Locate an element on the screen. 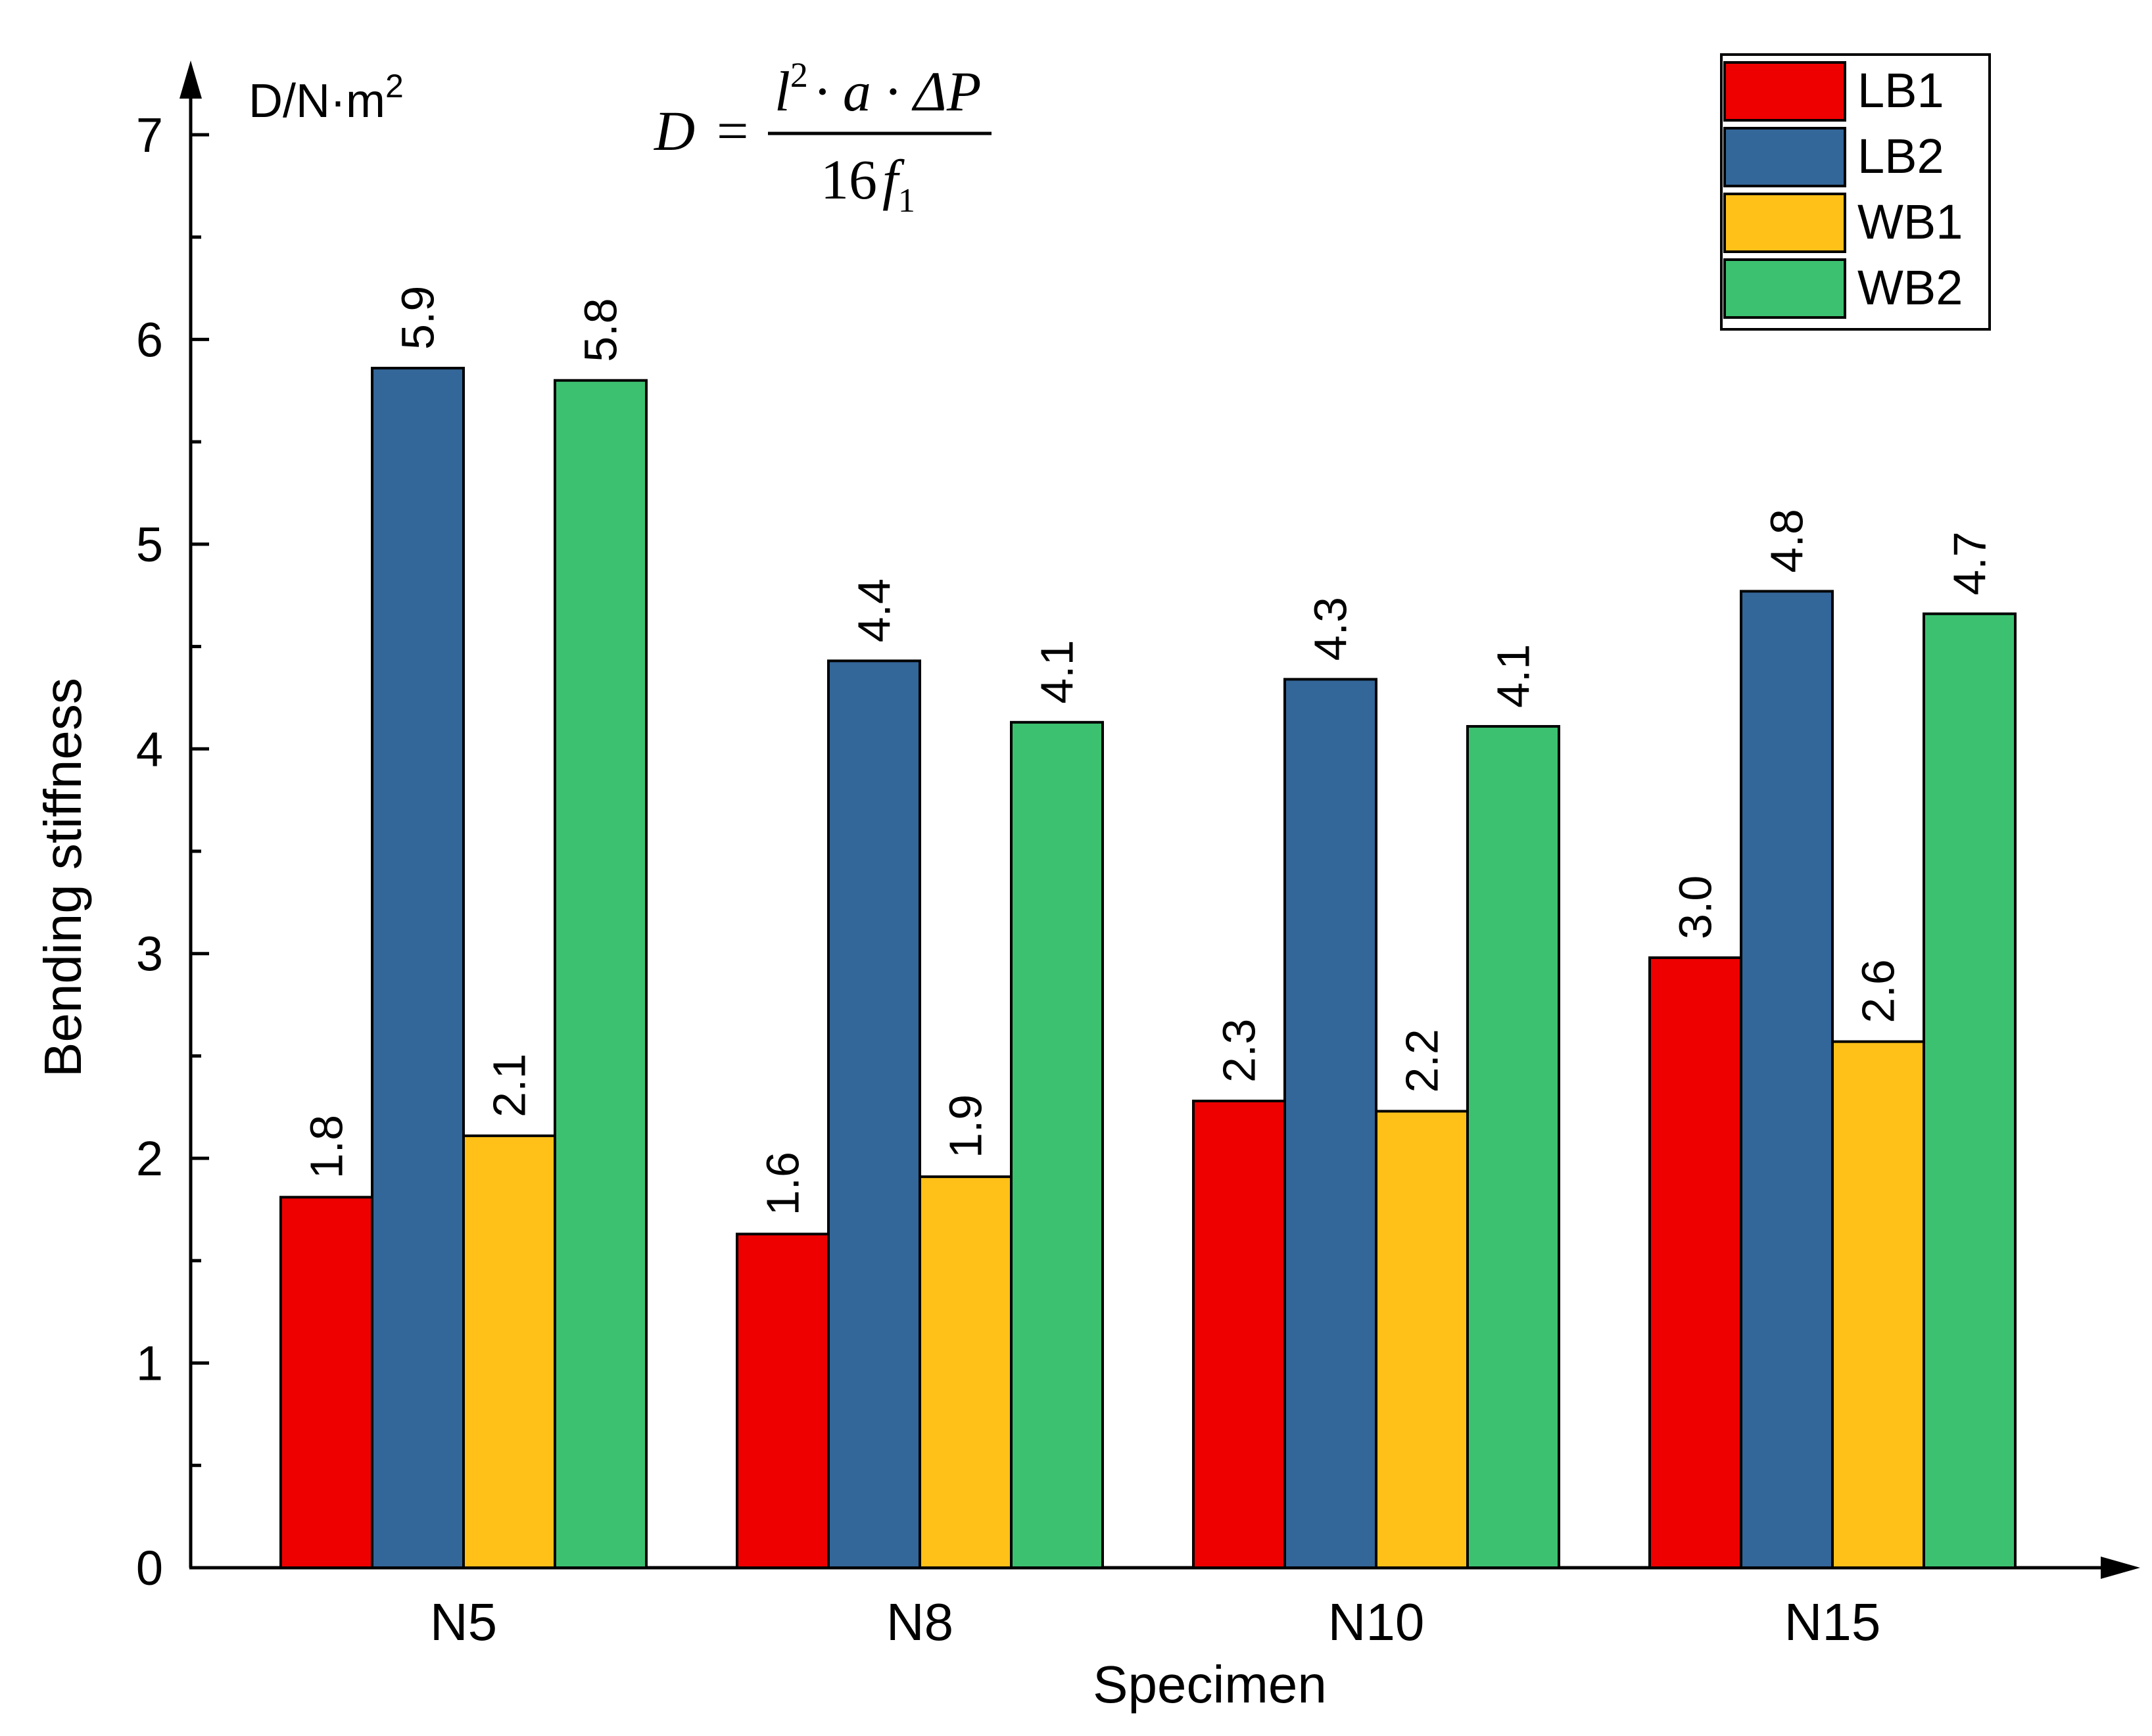 This screenshot has height=1736, width=2152. bar-value-label: 2.3 is located at coordinates (1240, 1051).